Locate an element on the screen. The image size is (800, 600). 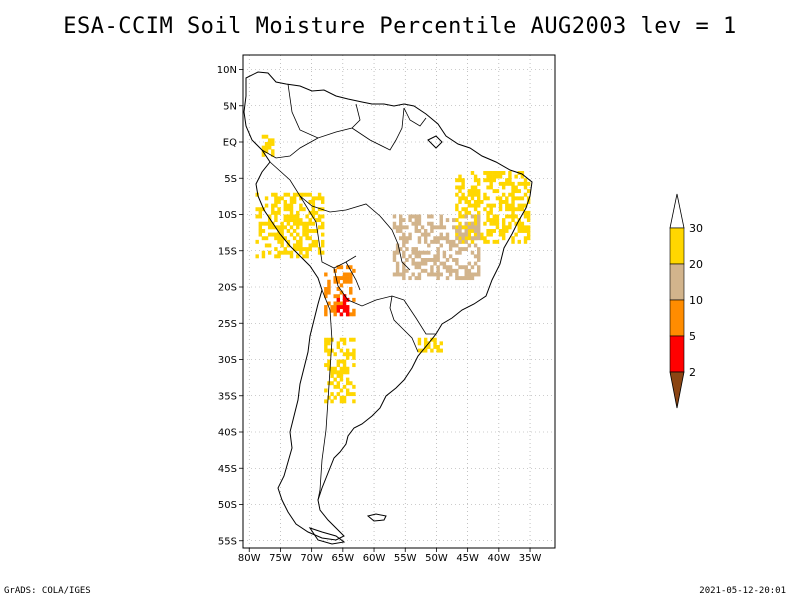
y-tick-label: 5N is located at coordinates (230, 106).